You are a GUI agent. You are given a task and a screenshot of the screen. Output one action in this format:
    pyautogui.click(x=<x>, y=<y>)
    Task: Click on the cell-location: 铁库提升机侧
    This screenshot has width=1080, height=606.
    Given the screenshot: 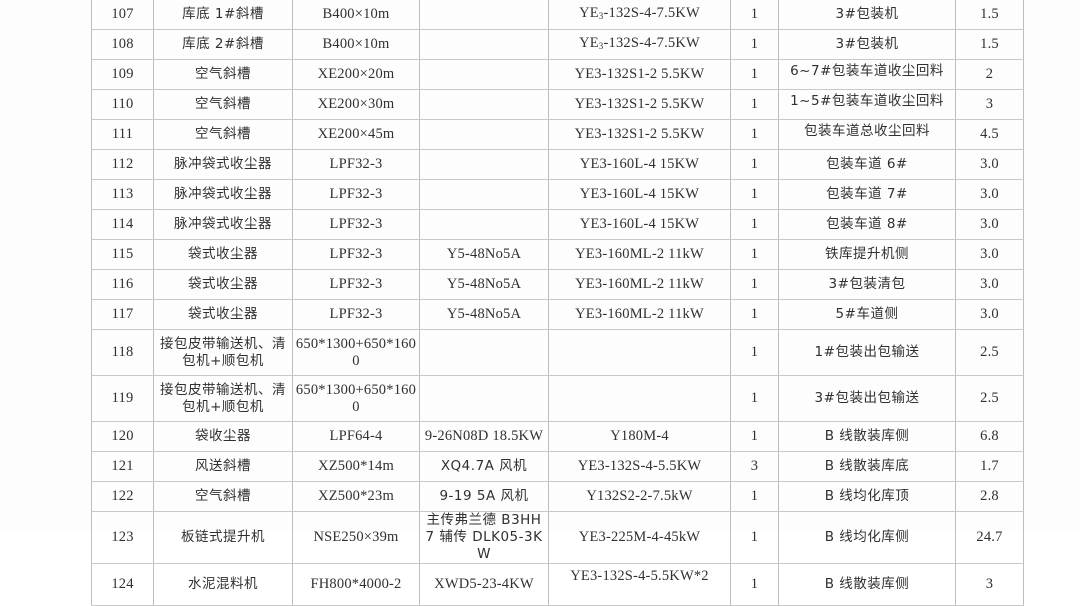 What is the action you would take?
    pyautogui.click(x=867, y=254)
    